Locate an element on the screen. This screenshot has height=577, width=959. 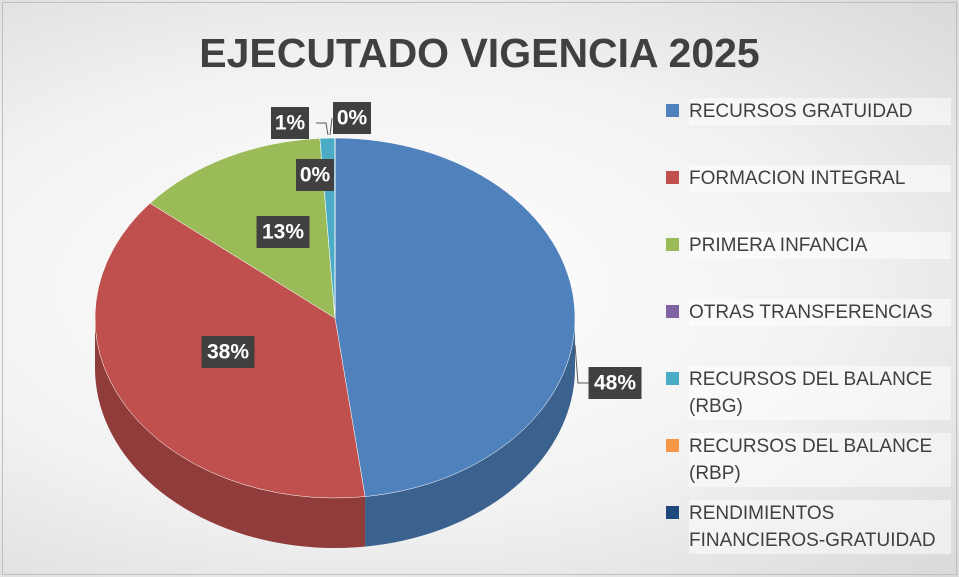
legend-item: PRIMERA INFANCIA is located at coordinates (807, 245).